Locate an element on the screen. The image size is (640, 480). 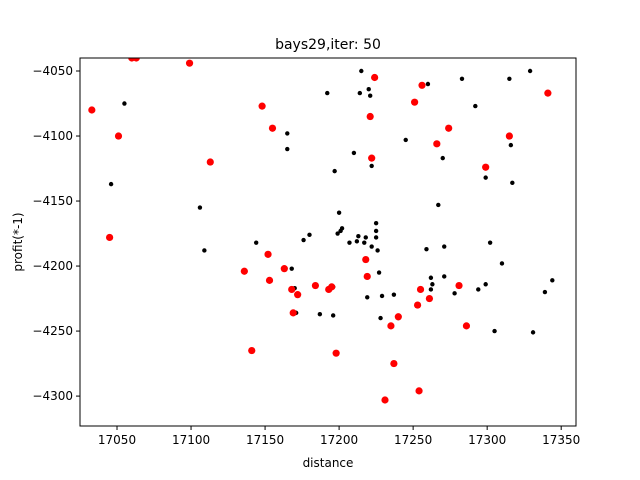
x-axis-label: distance is located at coordinates (328, 463).